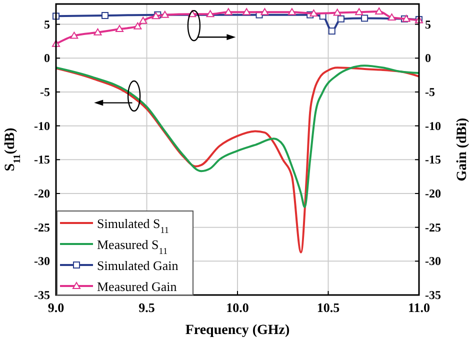 This screenshot has width=474, height=340. I want to click on x-tick-label: 10.5, so click(328, 307).